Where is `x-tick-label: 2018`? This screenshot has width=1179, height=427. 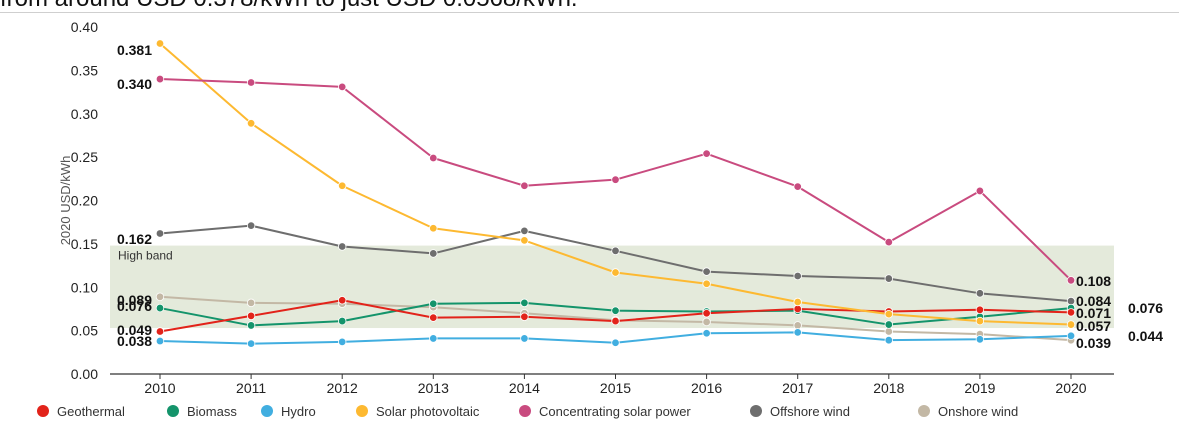
x-tick-label: 2018 is located at coordinates (888, 388).